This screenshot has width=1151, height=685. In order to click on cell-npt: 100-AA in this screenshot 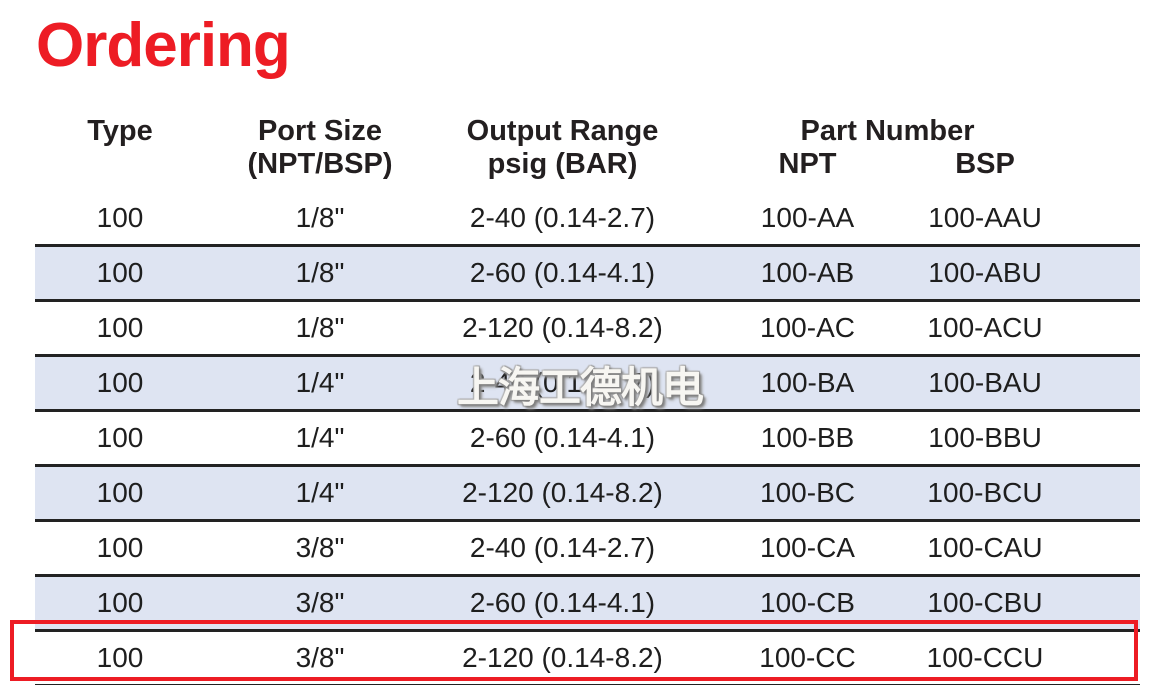, I will do `click(807, 217)`.